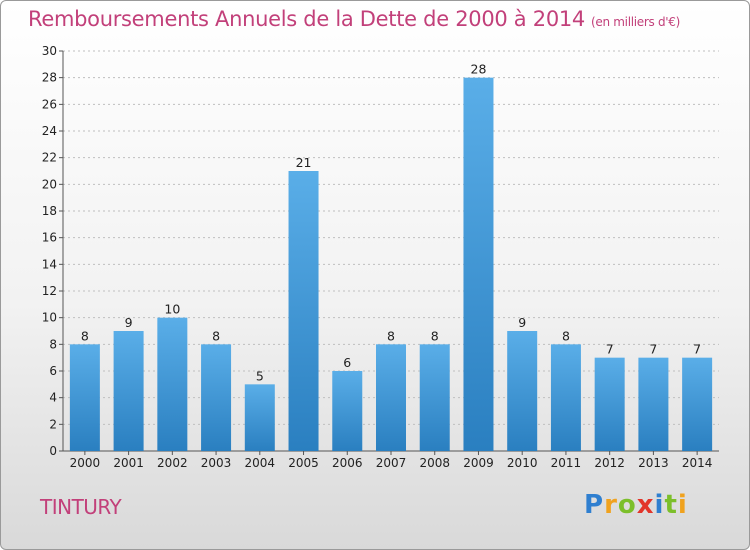  What do you see at coordinates (609, 463) in the screenshot?
I see `x-tick-label: 2012` at bounding box center [609, 463].